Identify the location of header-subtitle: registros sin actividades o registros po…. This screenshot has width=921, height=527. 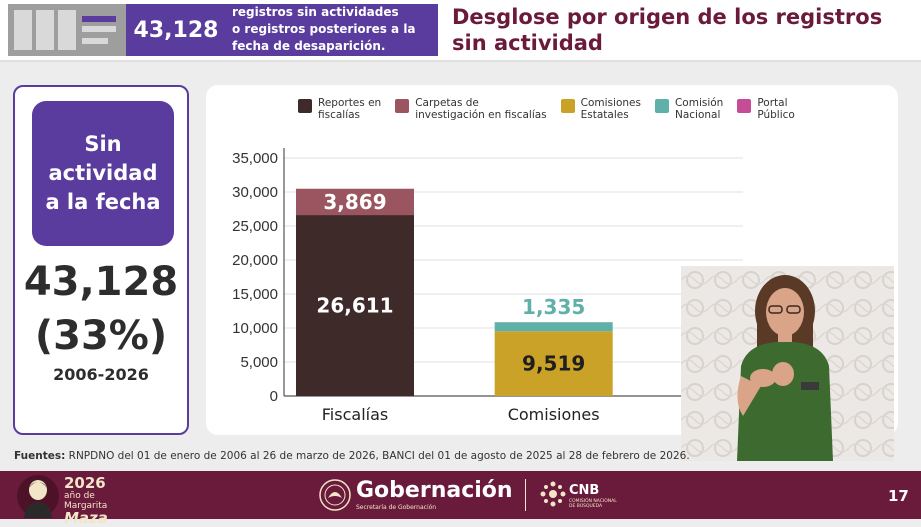
(332, 30).